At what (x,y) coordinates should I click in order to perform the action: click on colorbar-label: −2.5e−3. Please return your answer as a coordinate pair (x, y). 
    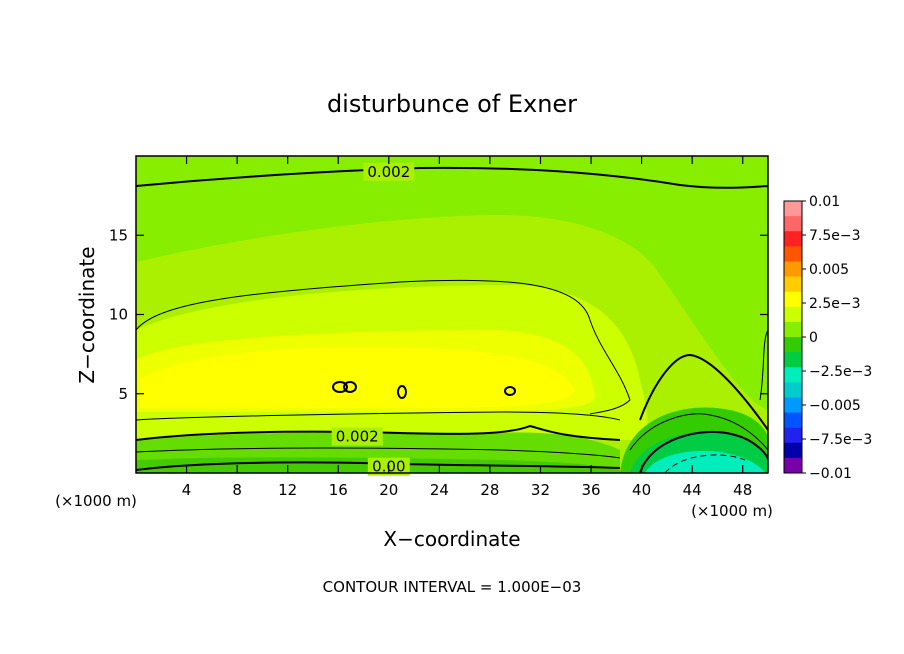
    Looking at the image, I should click on (840, 372).